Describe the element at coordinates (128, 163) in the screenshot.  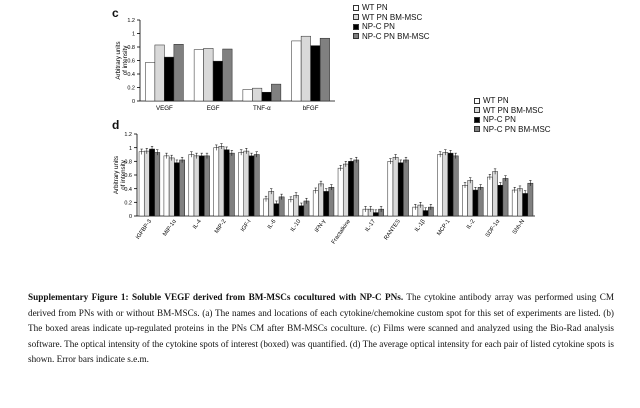
I see `y-tick-label: 0.8` at that location.